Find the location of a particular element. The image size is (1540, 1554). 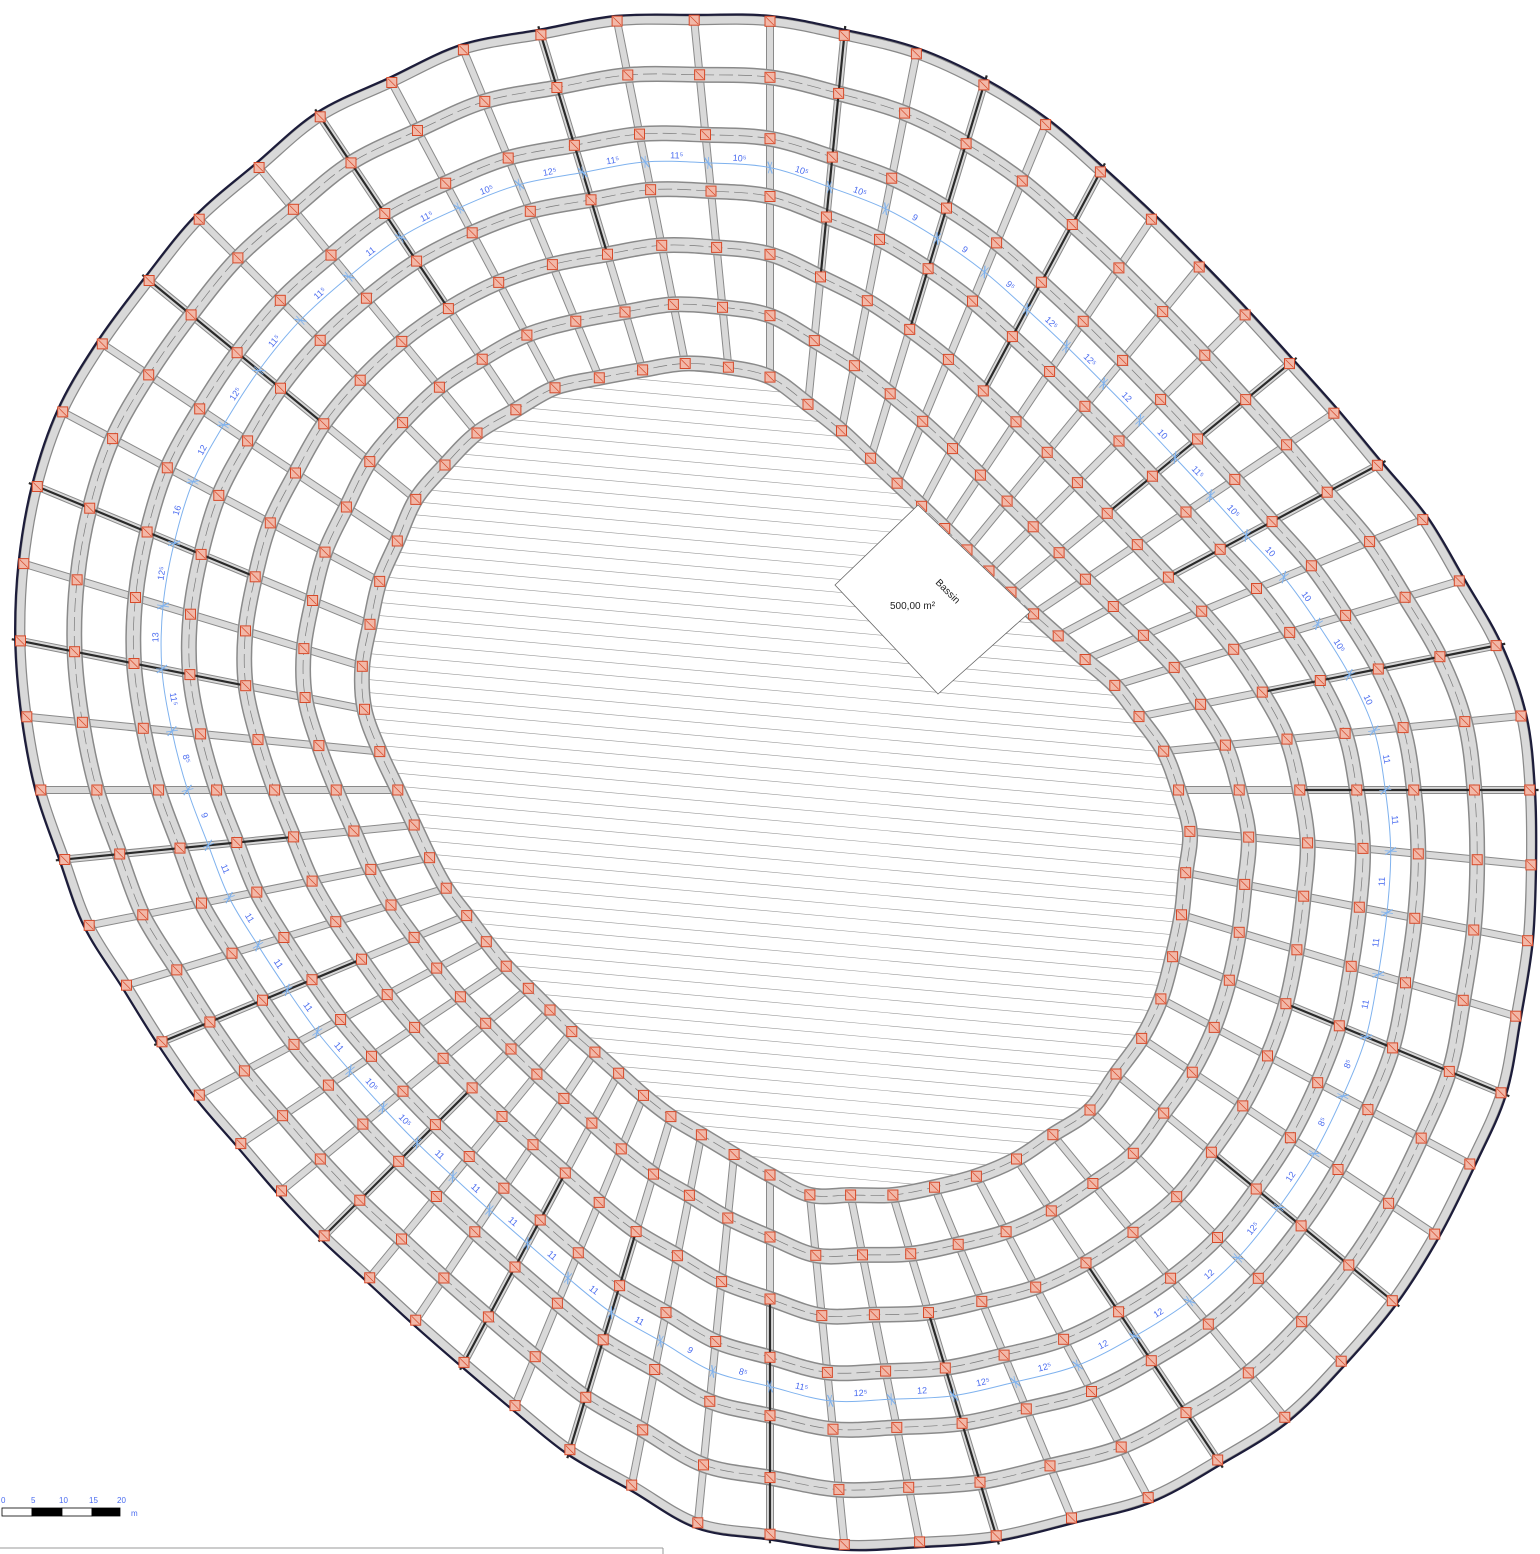

scale-tick-15: 15 is located at coordinates (93, 1500).